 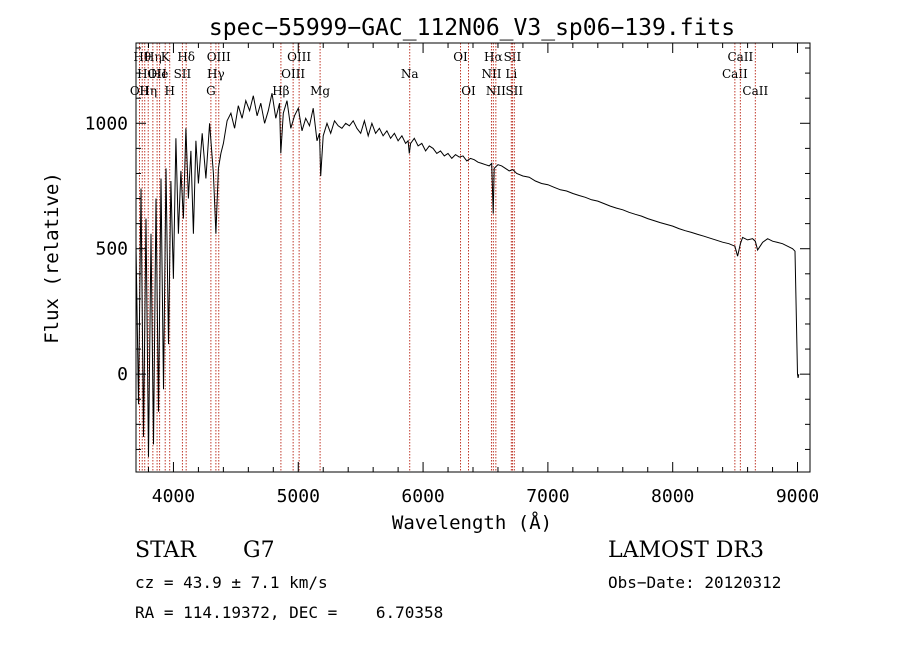 I want to click on marker-label-7: K, so click(x=166, y=57).